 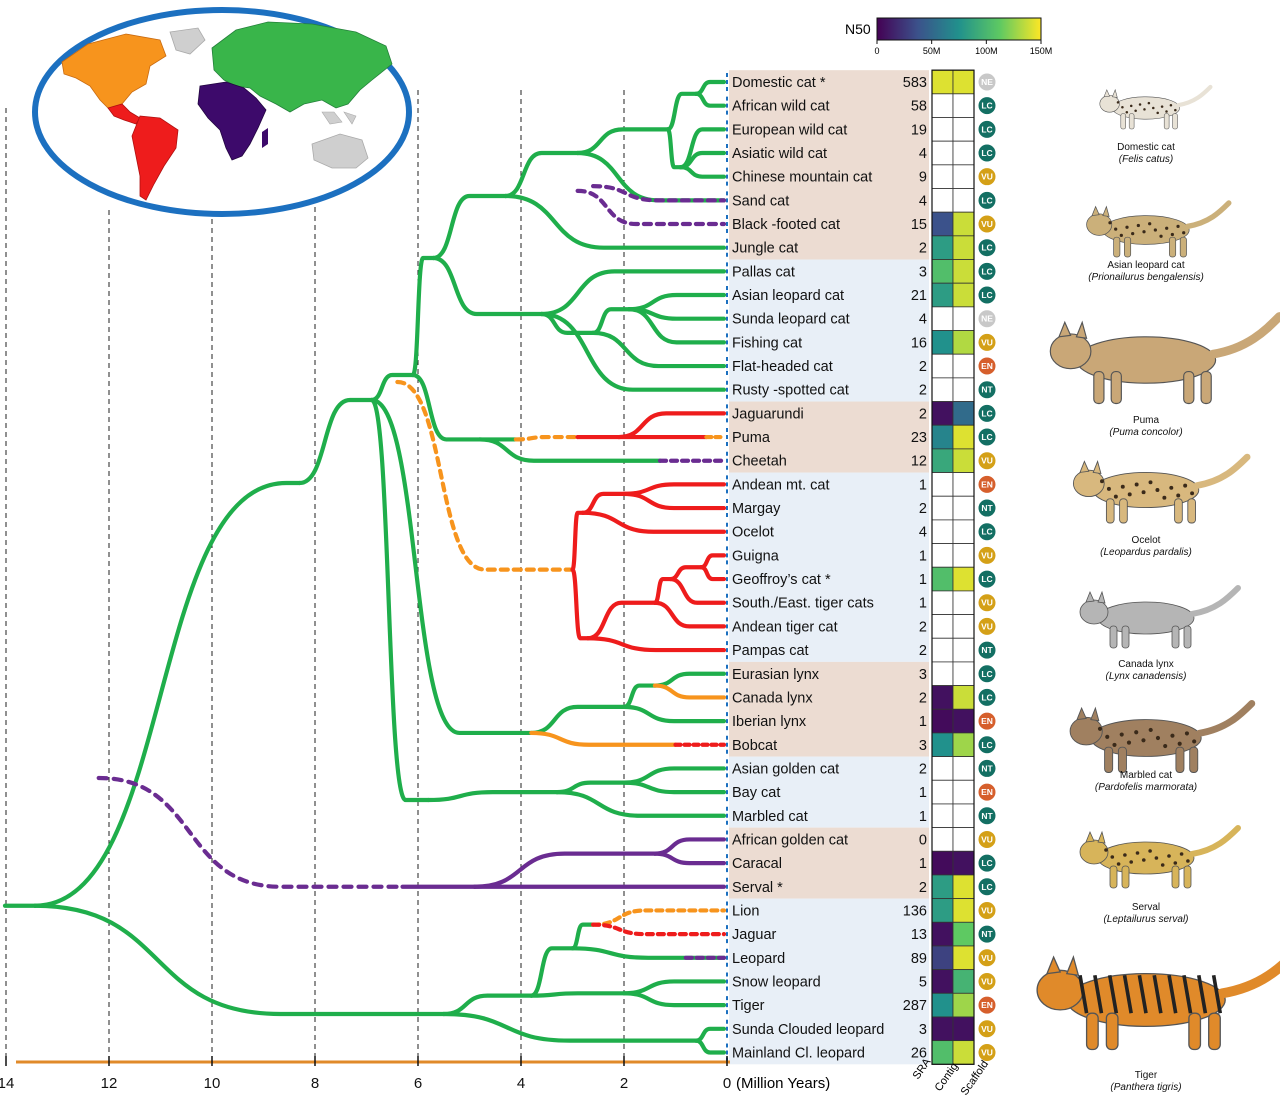 I want to click on axis-tick-label: 12, so click(x=109, y=1083).